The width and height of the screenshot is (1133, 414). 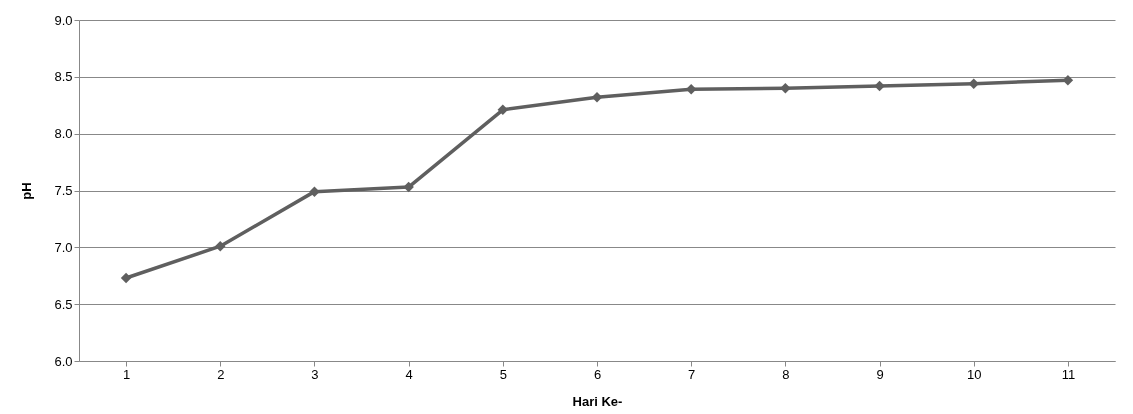 I want to click on x-tick-label: 6, so click(x=597, y=374).